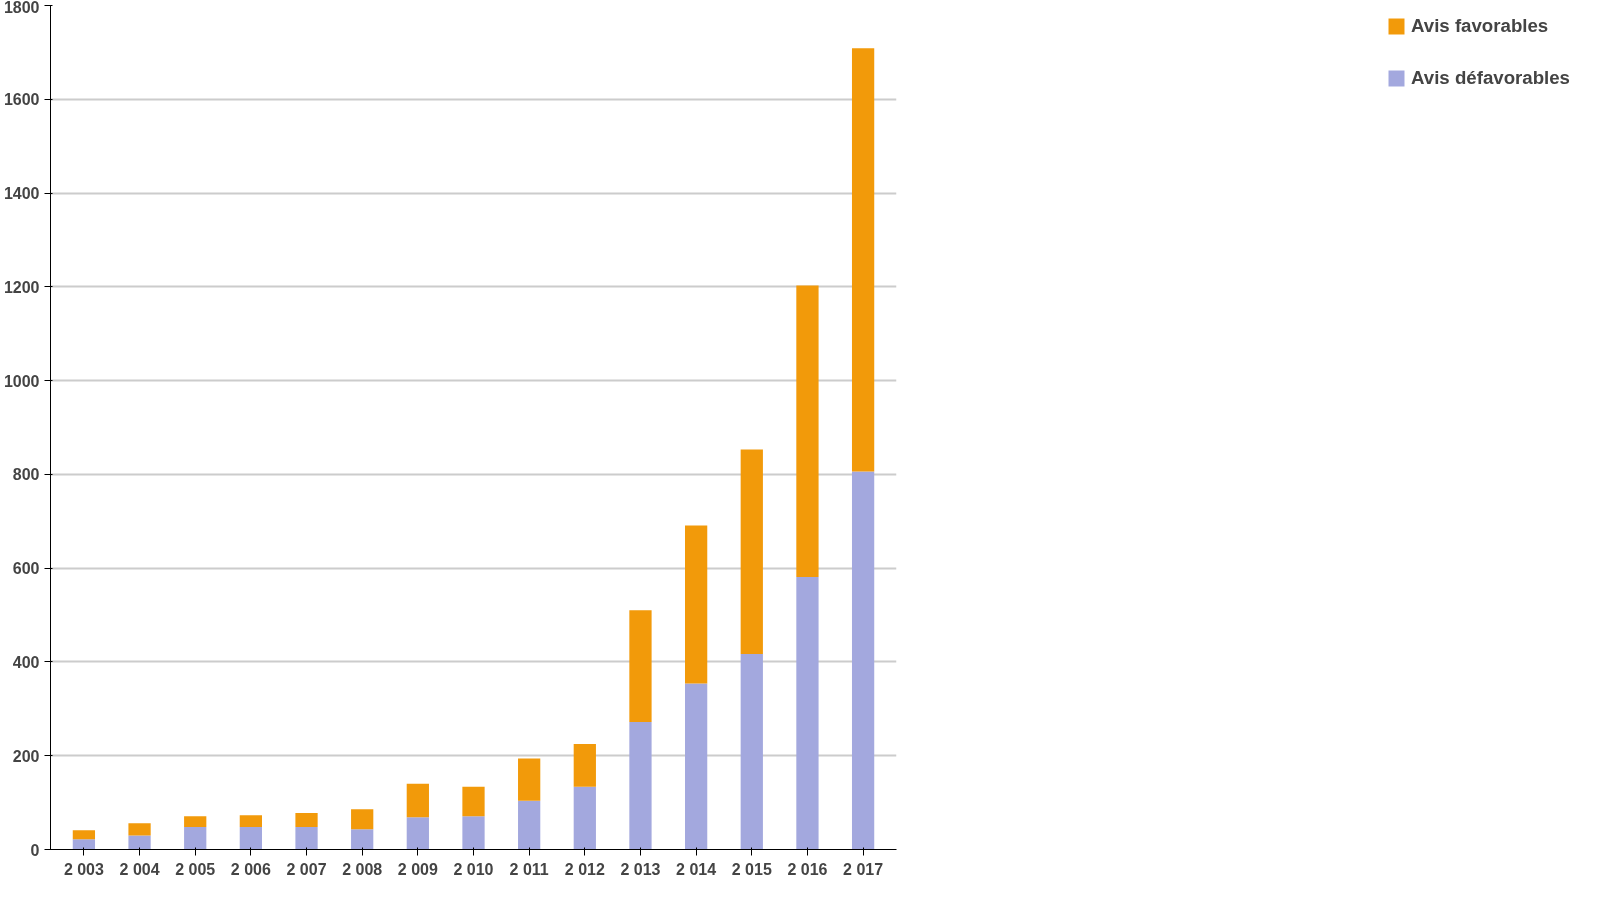 The image size is (1602, 897). I want to click on x-tick-label: 2 010, so click(473, 869).